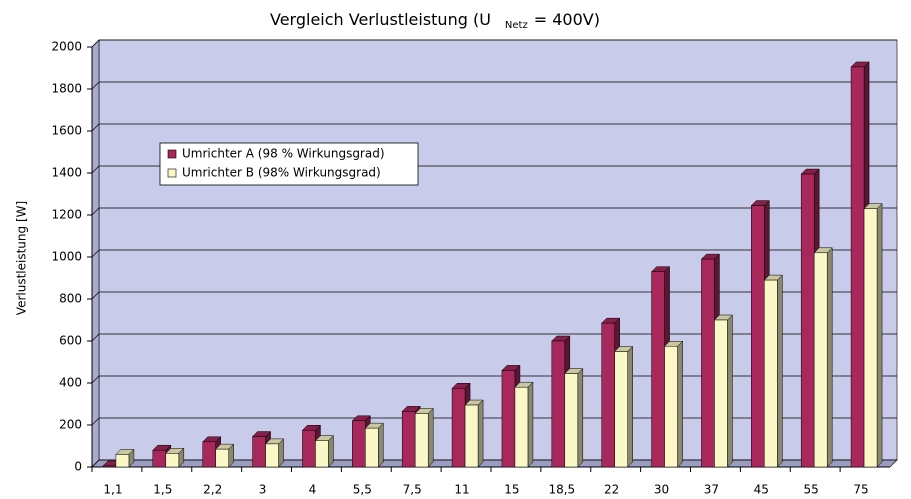  What do you see at coordinates (561, 490) in the screenshot?
I see `x-tick-label: 18,5` at bounding box center [561, 490].